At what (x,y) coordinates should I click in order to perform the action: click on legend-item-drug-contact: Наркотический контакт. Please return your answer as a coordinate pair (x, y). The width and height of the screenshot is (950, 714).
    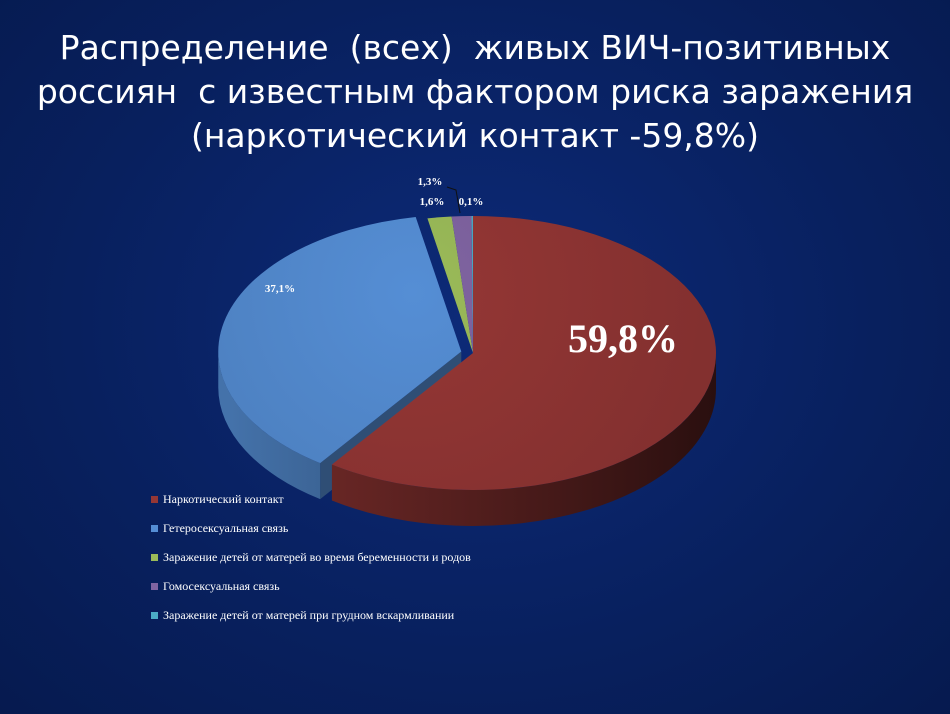
    Looking at the image, I should click on (311, 499).